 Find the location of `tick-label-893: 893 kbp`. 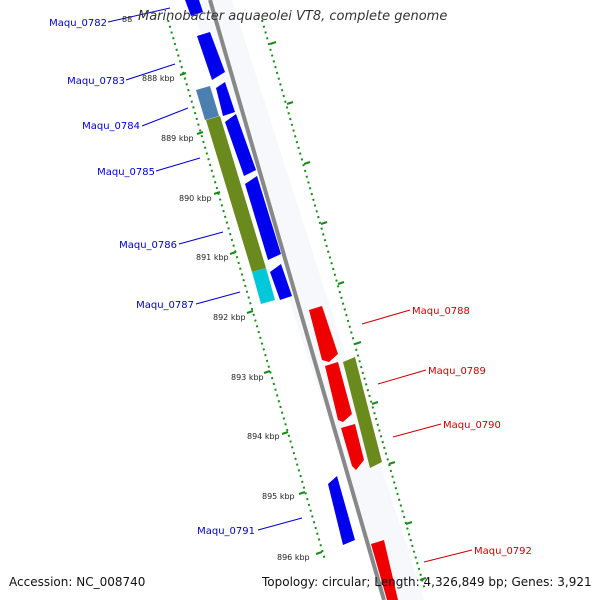

tick-label-893: 893 kbp is located at coordinates (247, 377).